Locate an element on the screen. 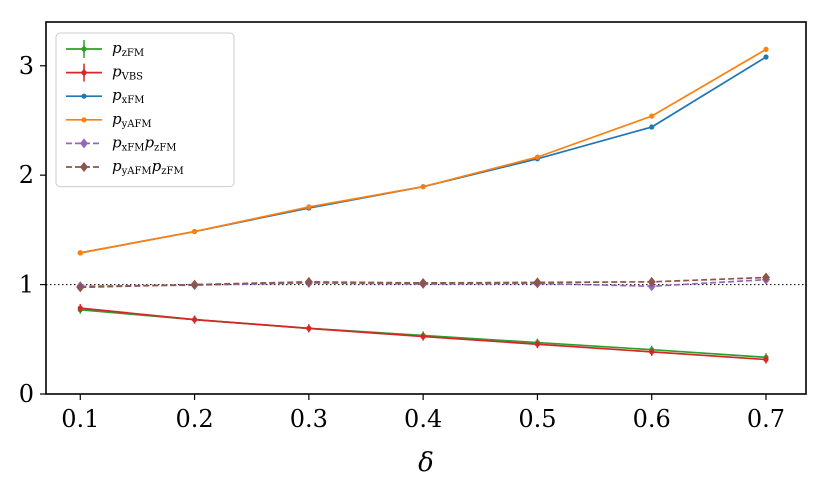 The image size is (829, 491). y-tick-label: 3 is located at coordinates (26, 66).